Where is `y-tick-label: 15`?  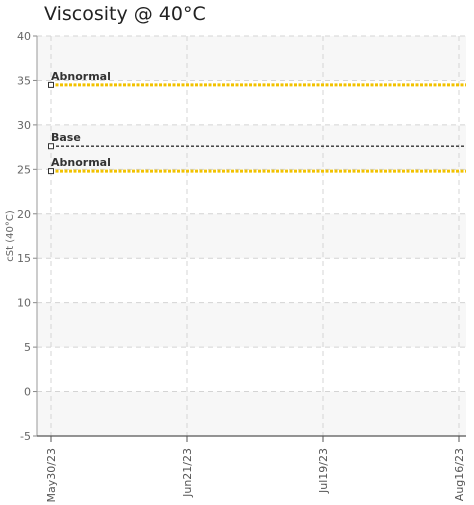
y-tick-label: 15 is located at coordinates (24, 258).